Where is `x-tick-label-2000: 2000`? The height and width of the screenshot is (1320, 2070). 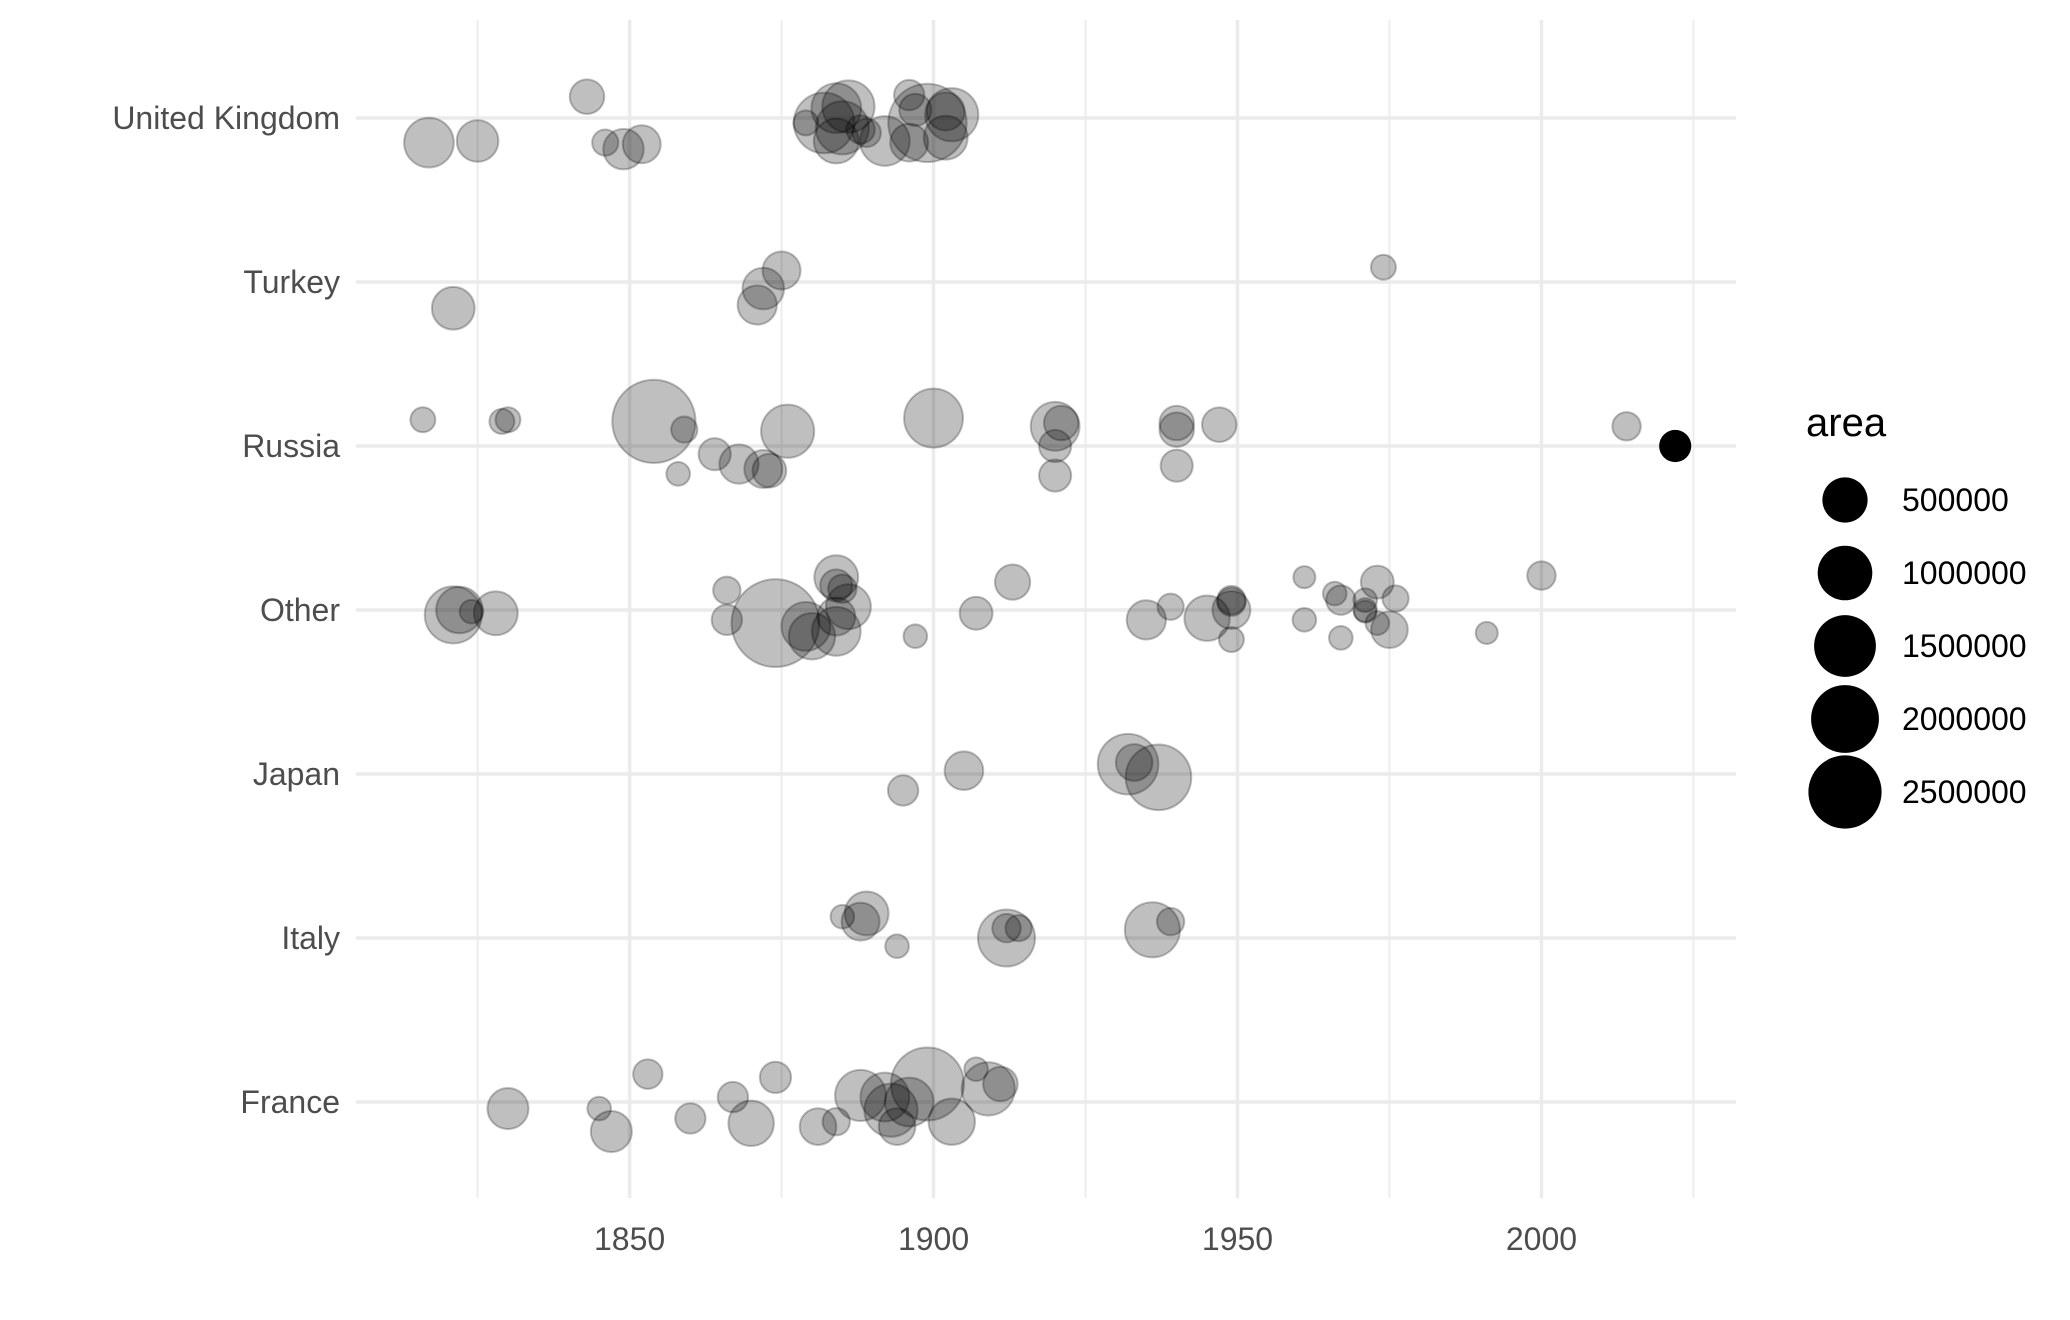 x-tick-label-2000: 2000 is located at coordinates (1541, 1239).